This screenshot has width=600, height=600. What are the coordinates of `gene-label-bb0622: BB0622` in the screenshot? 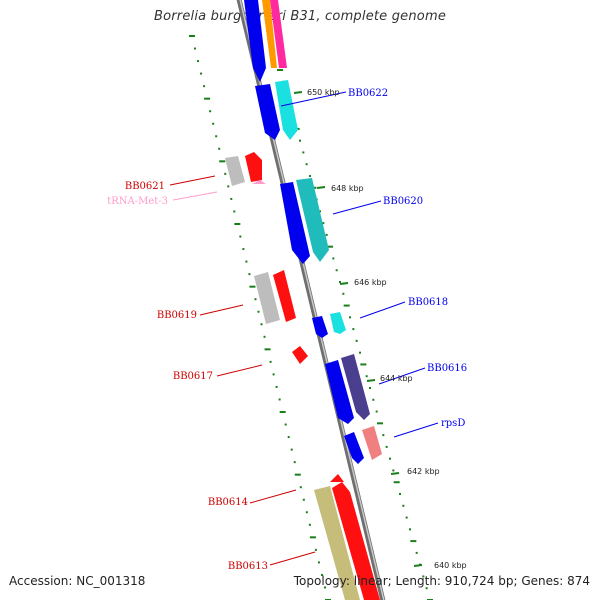 It's located at (368, 93).